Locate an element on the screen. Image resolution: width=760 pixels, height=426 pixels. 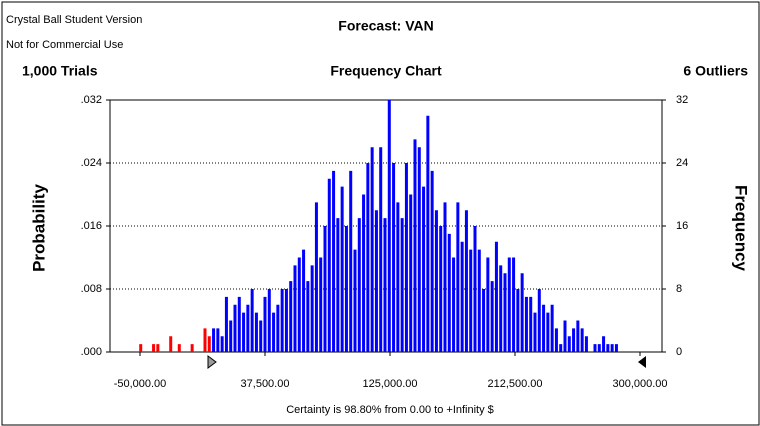
x-tick-label: 125,000.00 is located at coordinates (389, 384).